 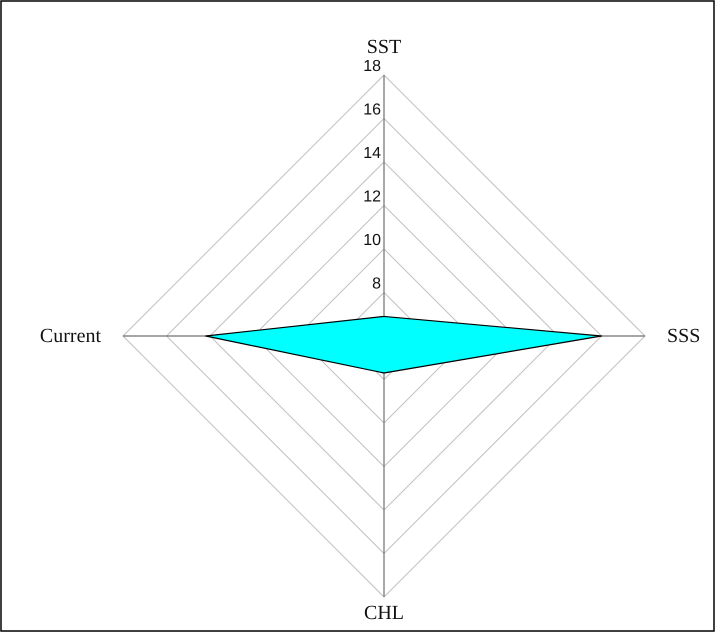 What do you see at coordinates (384, 613) in the screenshot?
I see `spoke-label: CHL` at bounding box center [384, 613].